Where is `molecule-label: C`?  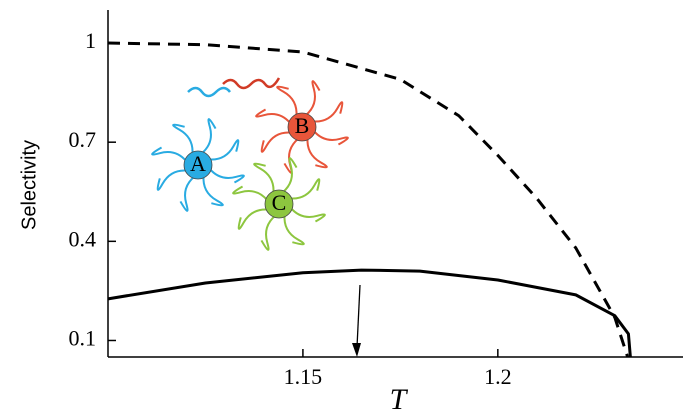
molecule-label: C is located at coordinates (279, 202).